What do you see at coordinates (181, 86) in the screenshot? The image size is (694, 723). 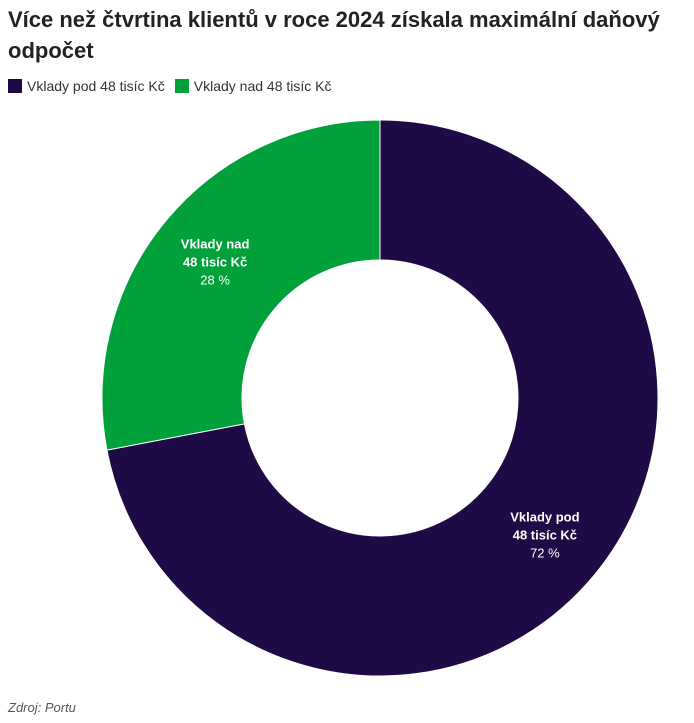 I see `legend-swatch-nad` at bounding box center [181, 86].